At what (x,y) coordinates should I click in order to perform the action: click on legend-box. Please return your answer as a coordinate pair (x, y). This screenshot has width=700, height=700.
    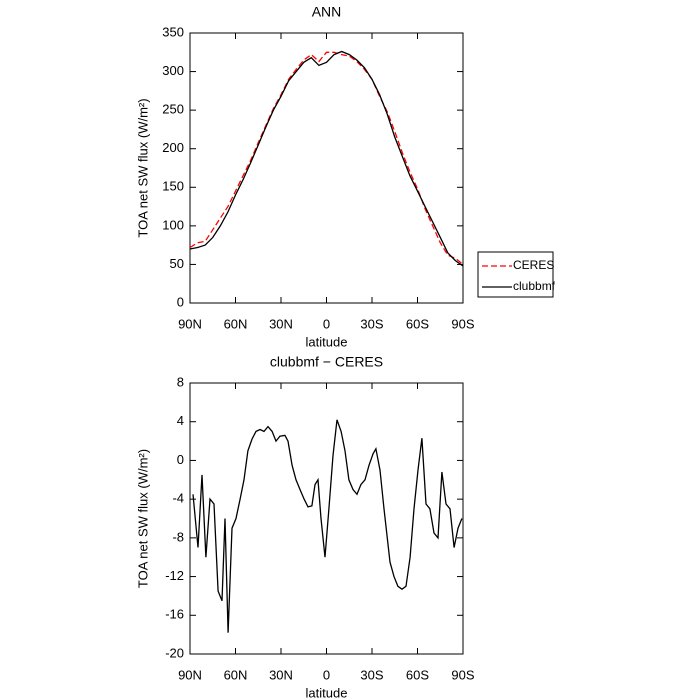
    Looking at the image, I should click on (515, 274).